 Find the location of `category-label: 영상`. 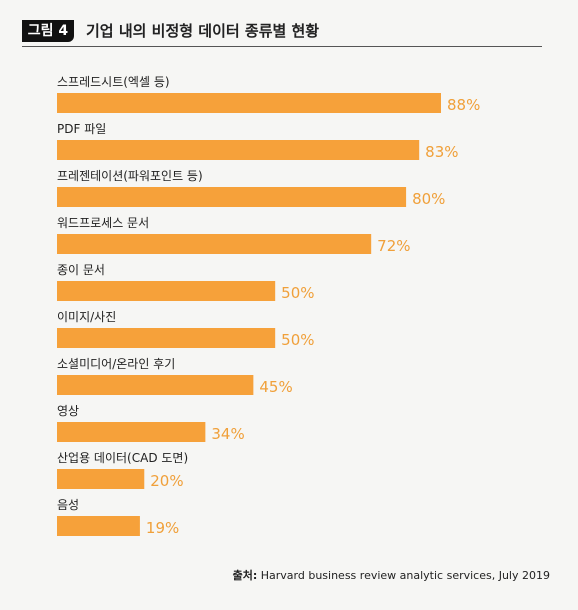

category-label: 영상 is located at coordinates (68, 411).